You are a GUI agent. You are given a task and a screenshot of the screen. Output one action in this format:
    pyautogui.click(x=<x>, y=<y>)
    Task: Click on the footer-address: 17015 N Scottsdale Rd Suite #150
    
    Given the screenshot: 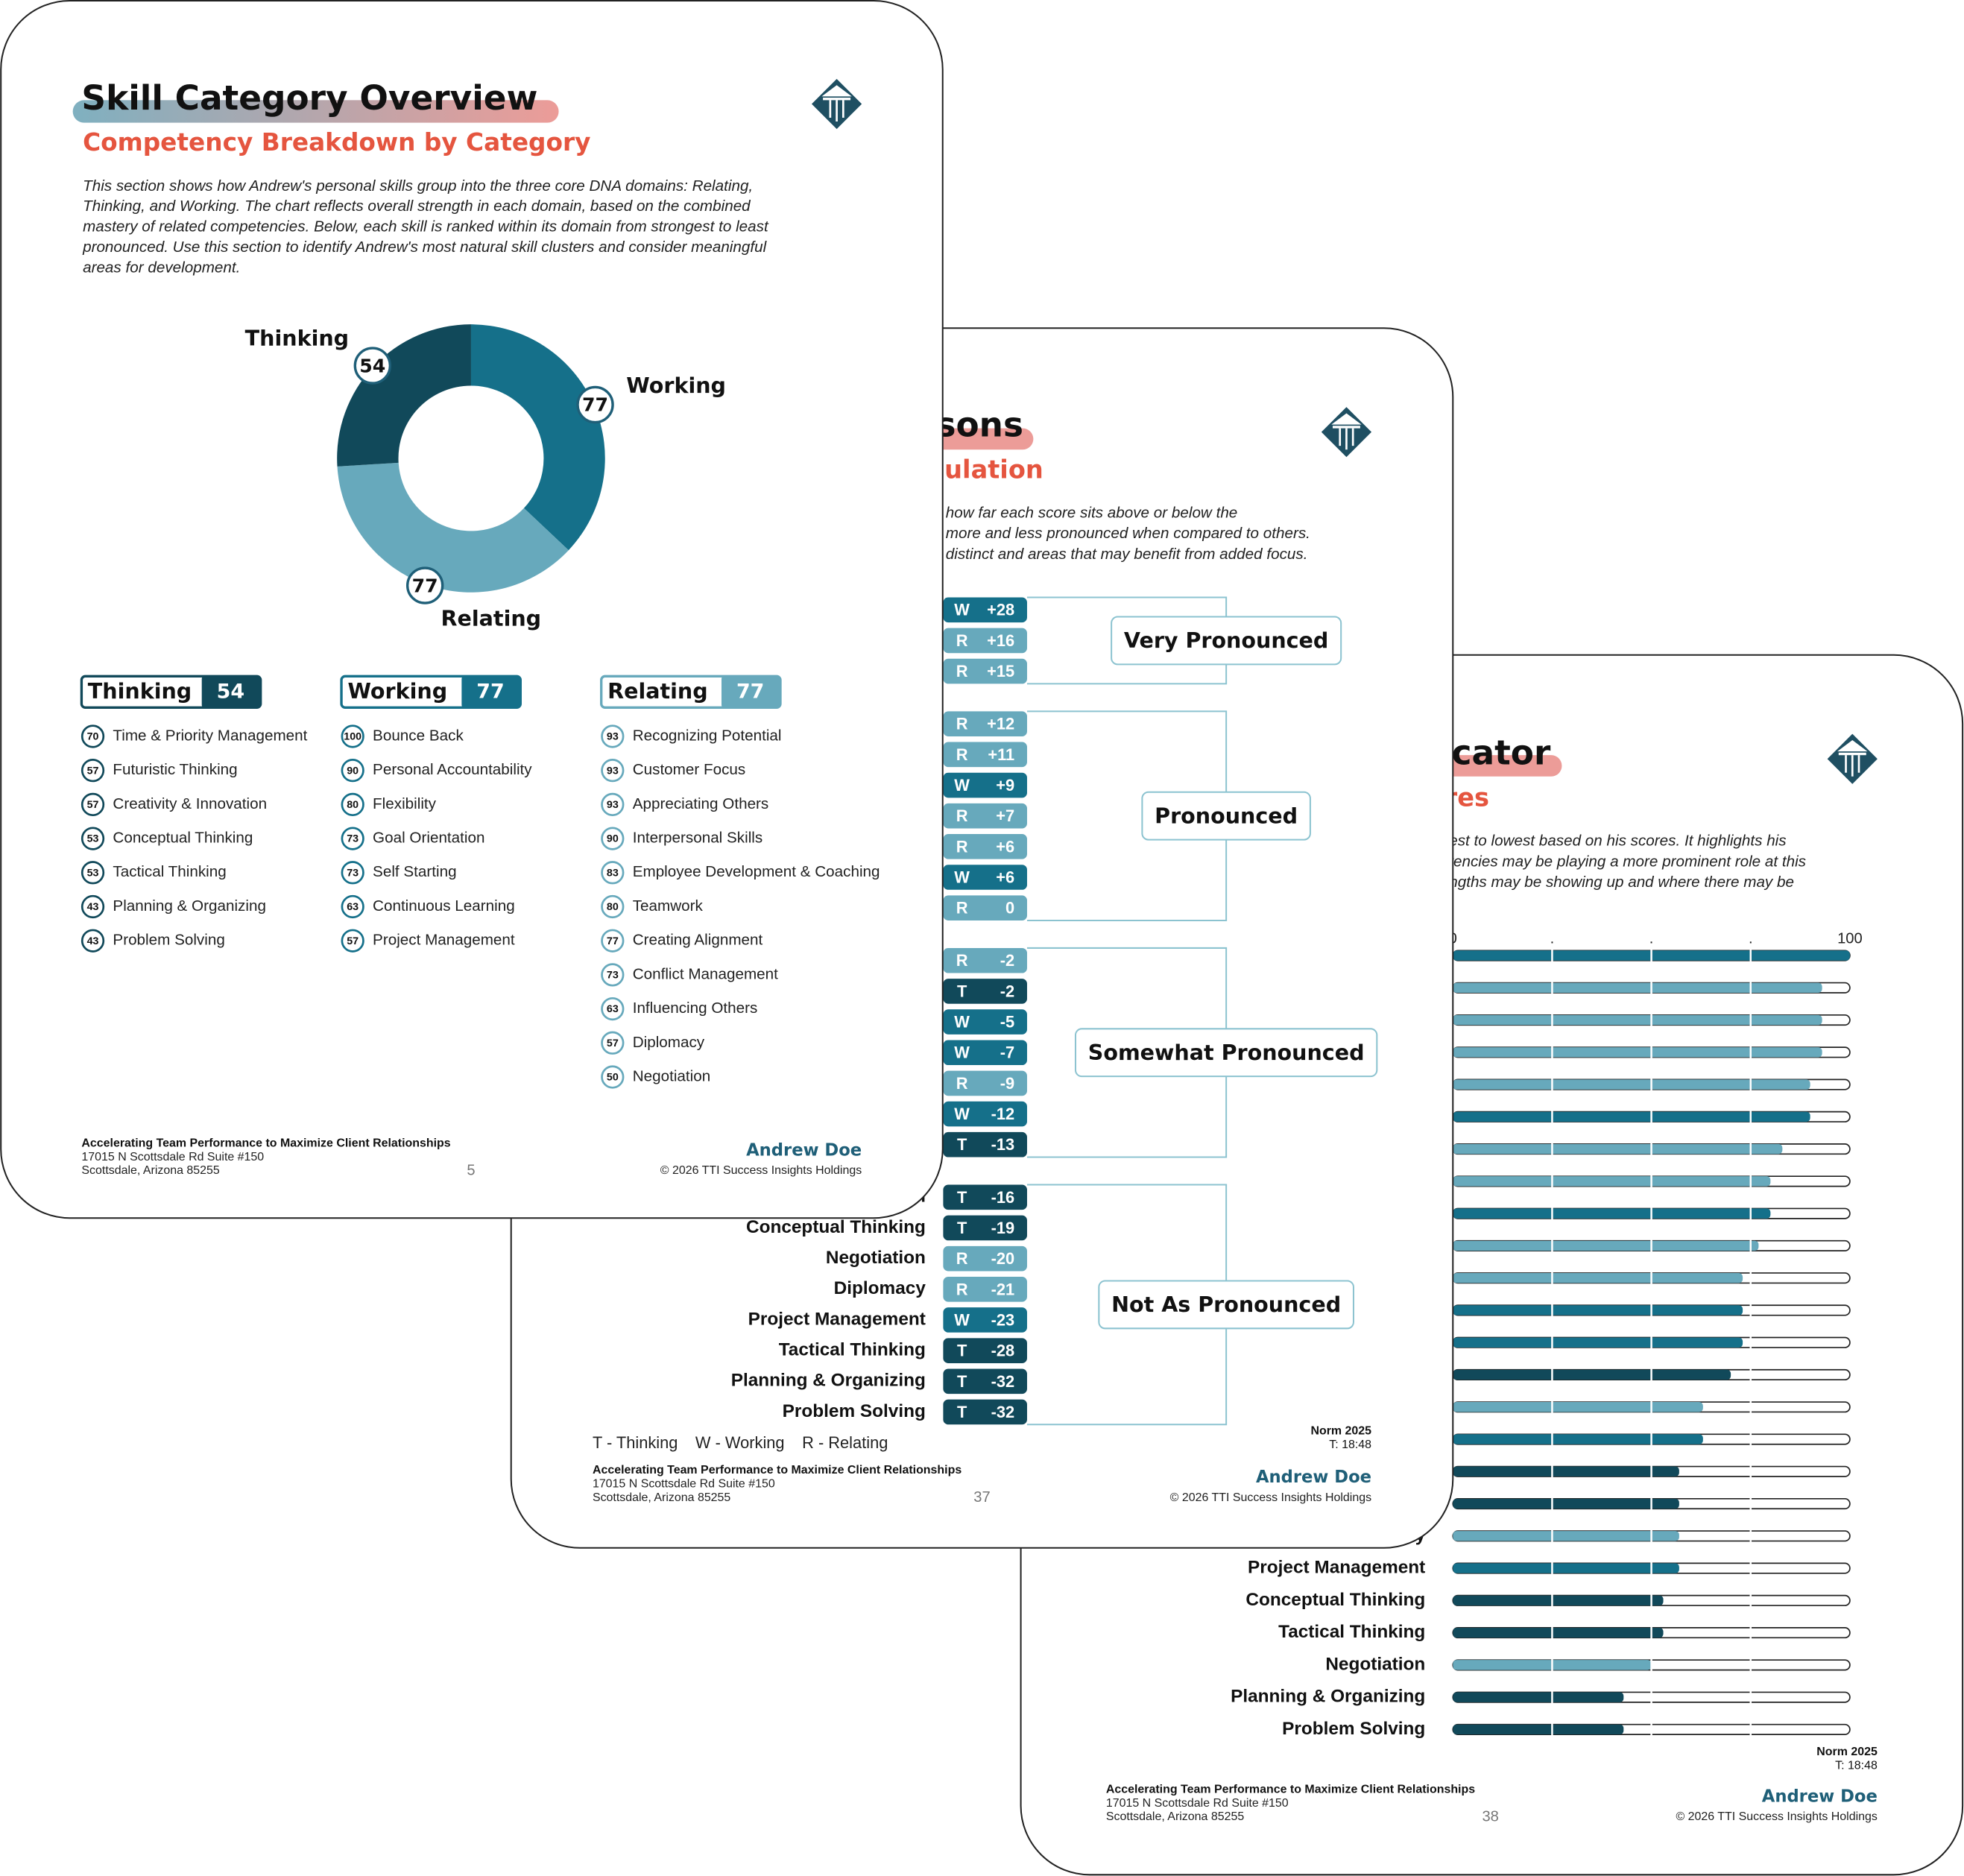 What is the action you would take?
    pyautogui.click(x=172, y=1157)
    